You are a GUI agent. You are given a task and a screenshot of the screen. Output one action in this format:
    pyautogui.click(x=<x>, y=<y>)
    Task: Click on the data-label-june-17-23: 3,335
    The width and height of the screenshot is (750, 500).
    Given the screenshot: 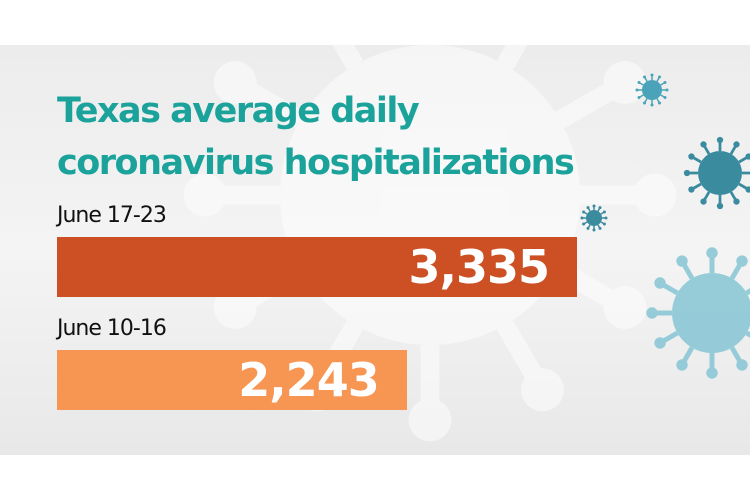 What is the action you would take?
    pyautogui.click(x=479, y=267)
    